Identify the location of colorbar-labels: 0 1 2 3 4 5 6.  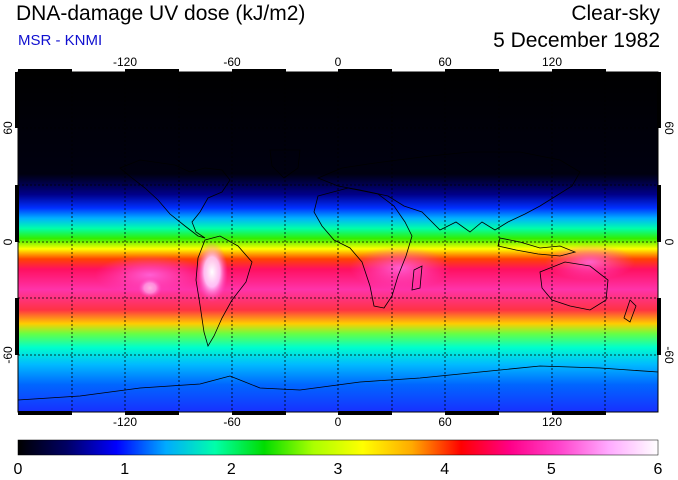
(338, 469).